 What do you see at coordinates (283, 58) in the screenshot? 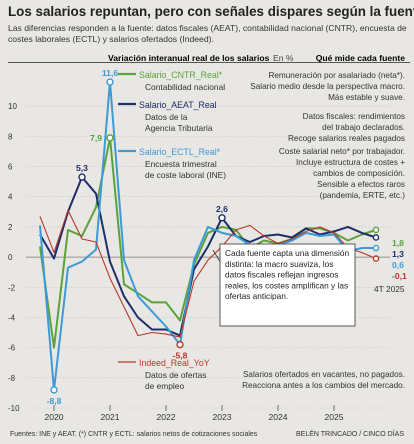
I see `column-unit-left: En %` at bounding box center [283, 58].